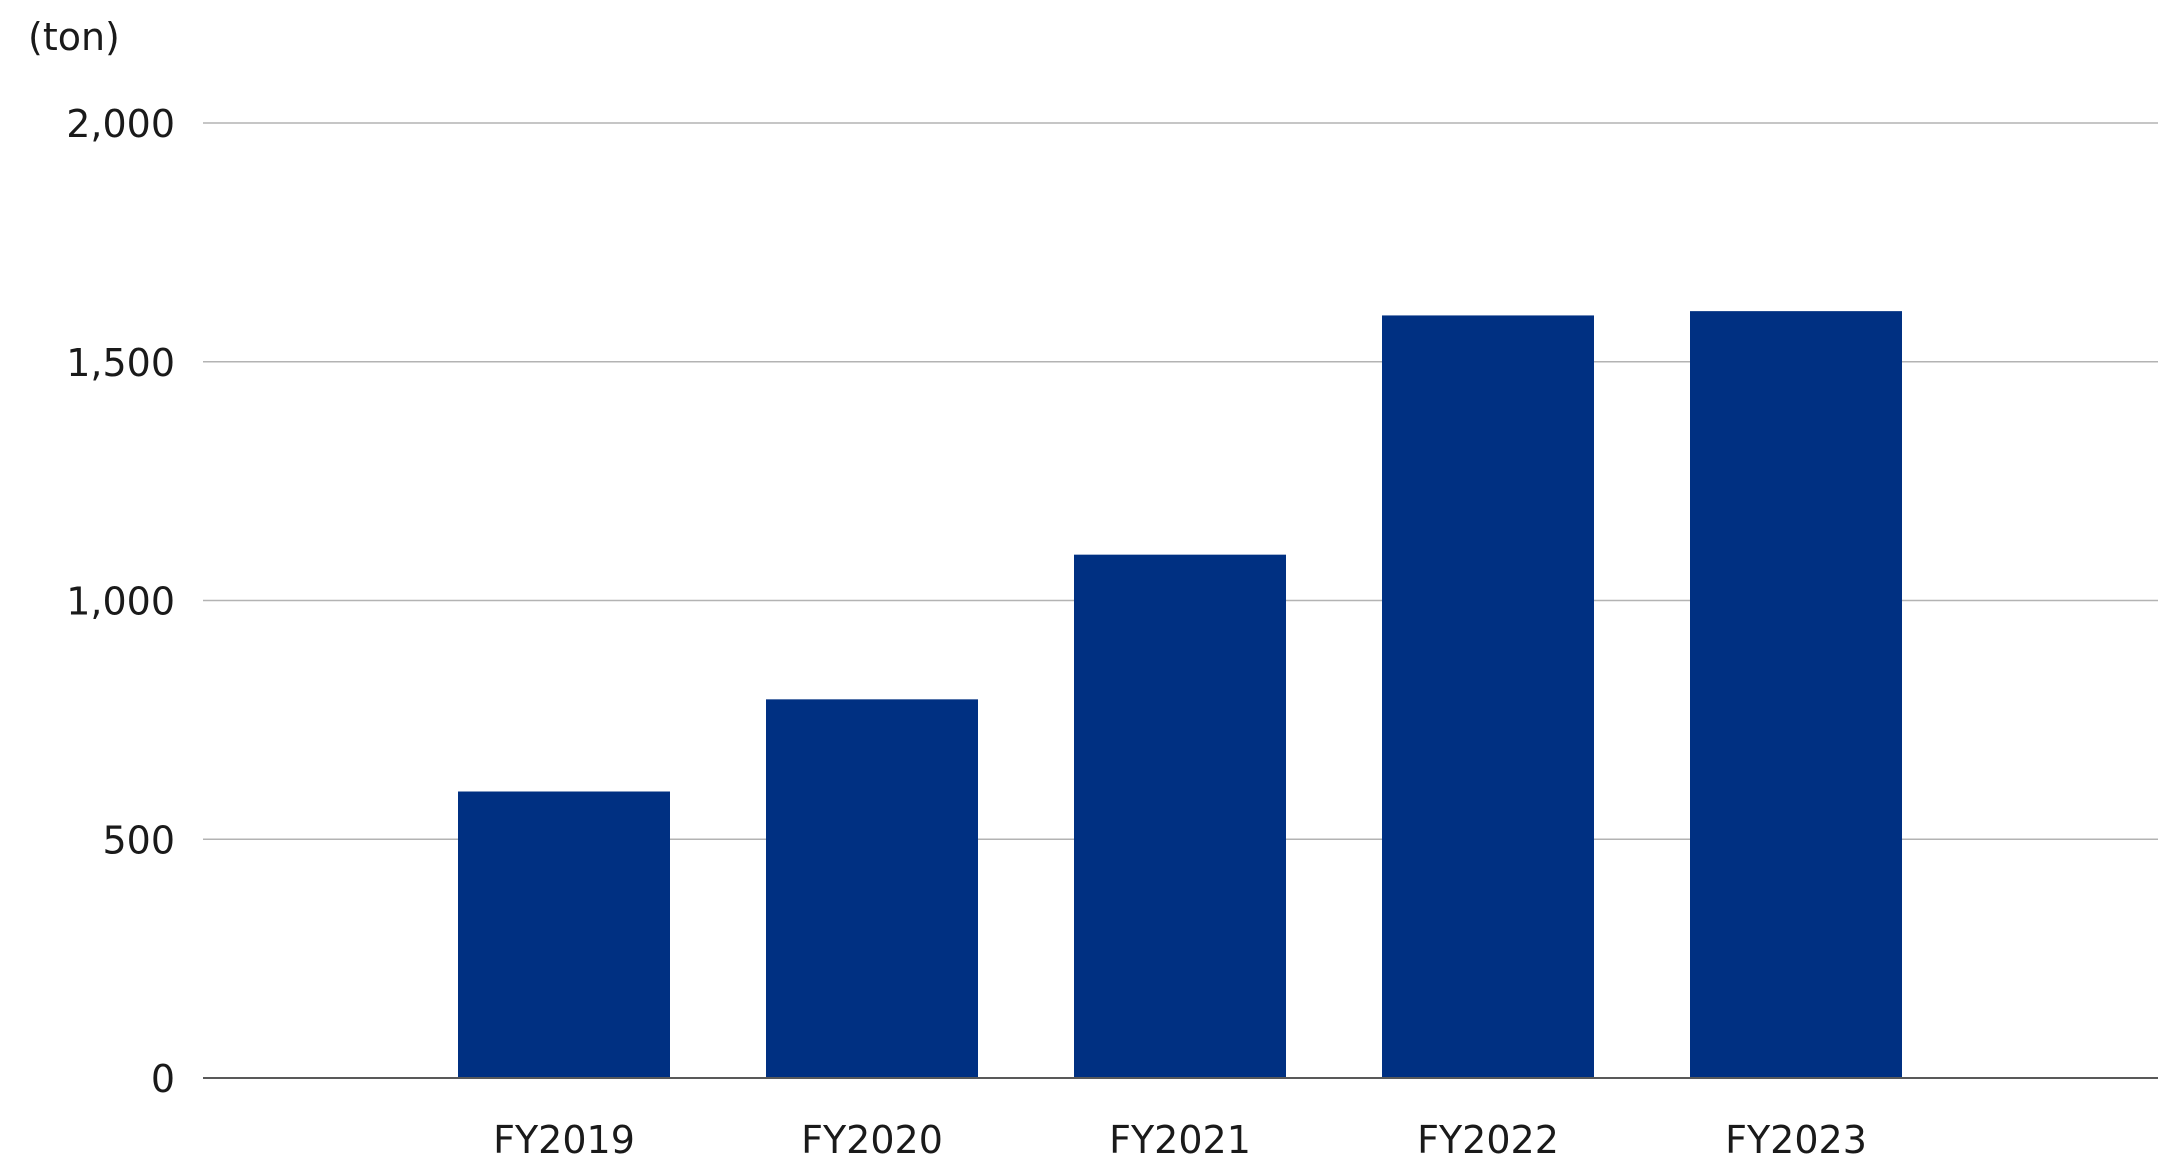 Image resolution: width=2160 pixels, height=1176 pixels. Describe the element at coordinates (74, 37) in the screenshot. I see `y-axis-unit-label: (ton)` at that location.